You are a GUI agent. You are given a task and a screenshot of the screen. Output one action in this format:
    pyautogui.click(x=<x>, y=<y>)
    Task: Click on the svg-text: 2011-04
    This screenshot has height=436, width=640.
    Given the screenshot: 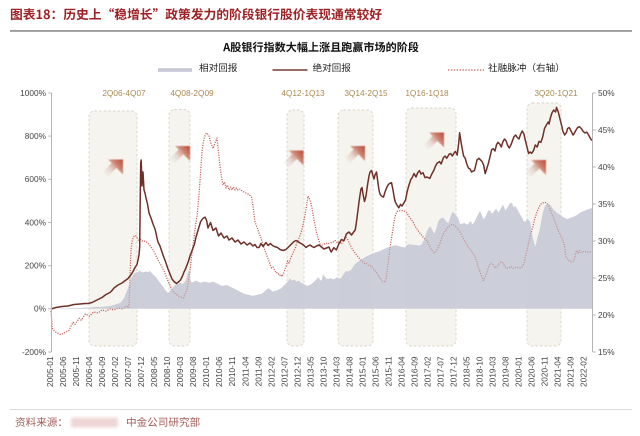 What is the action you would take?
    pyautogui.click(x=245, y=371)
    